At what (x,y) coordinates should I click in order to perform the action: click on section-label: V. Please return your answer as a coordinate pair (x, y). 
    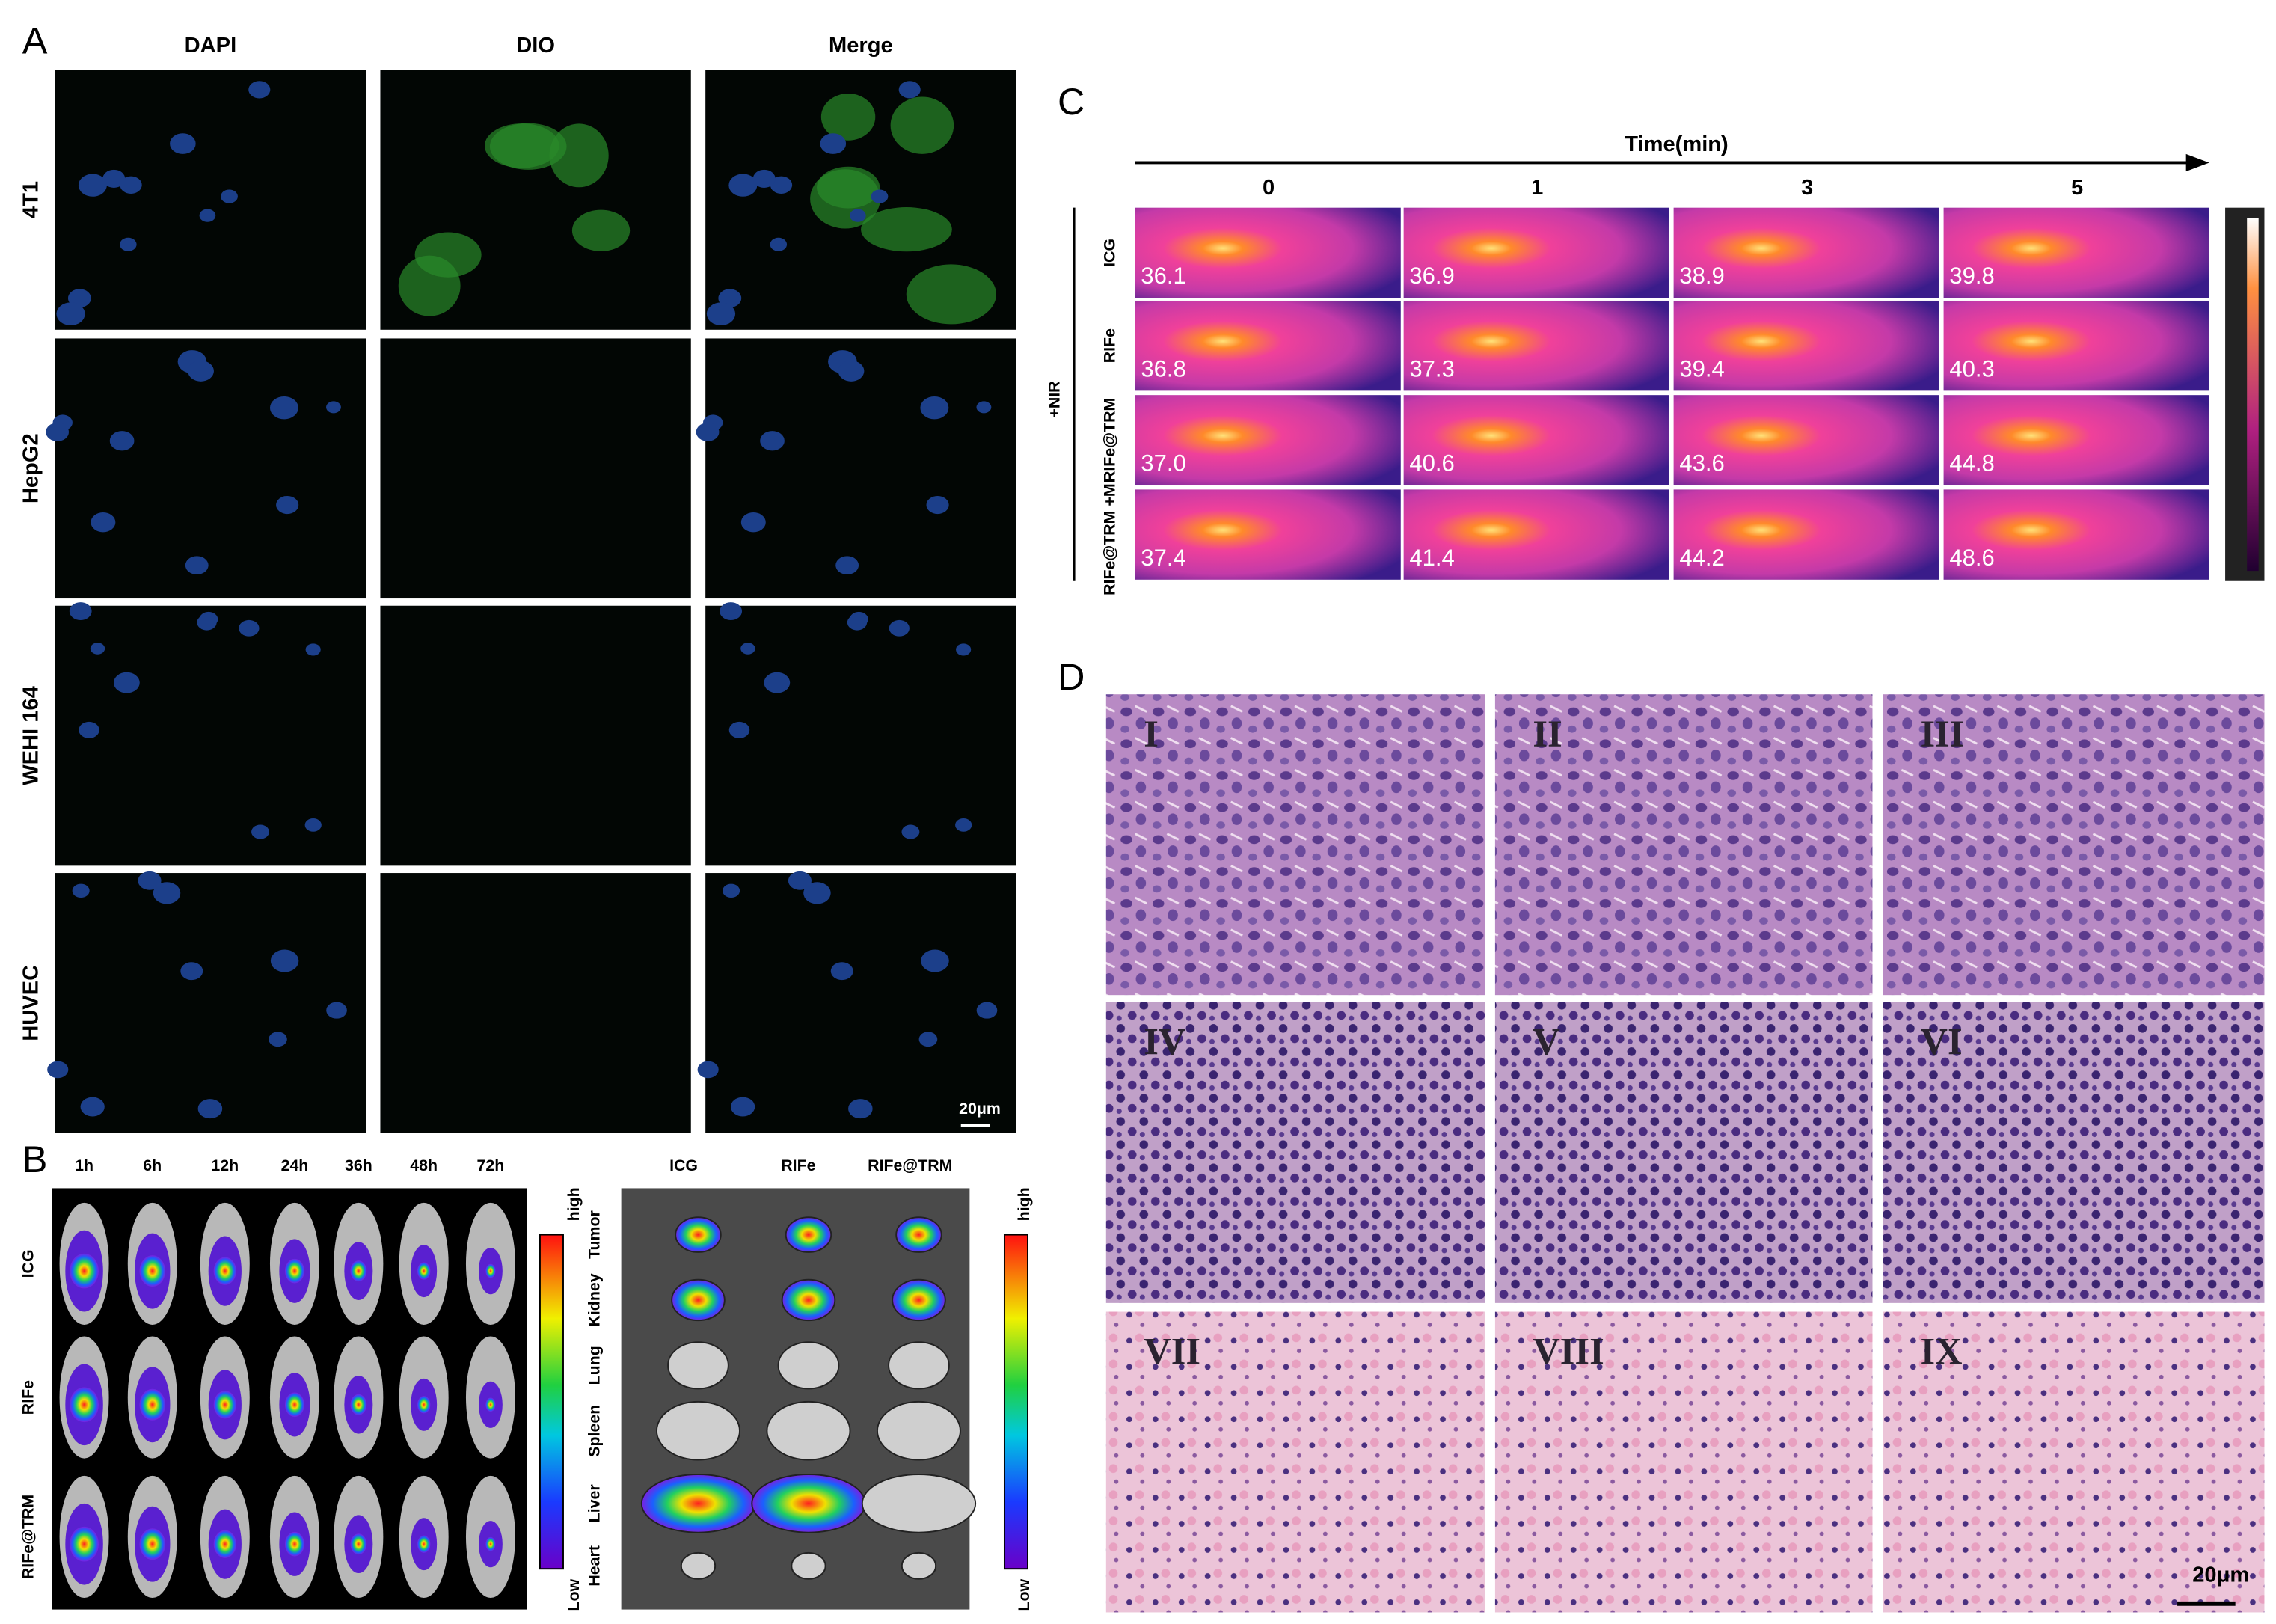
    Looking at the image, I should click on (1546, 1042).